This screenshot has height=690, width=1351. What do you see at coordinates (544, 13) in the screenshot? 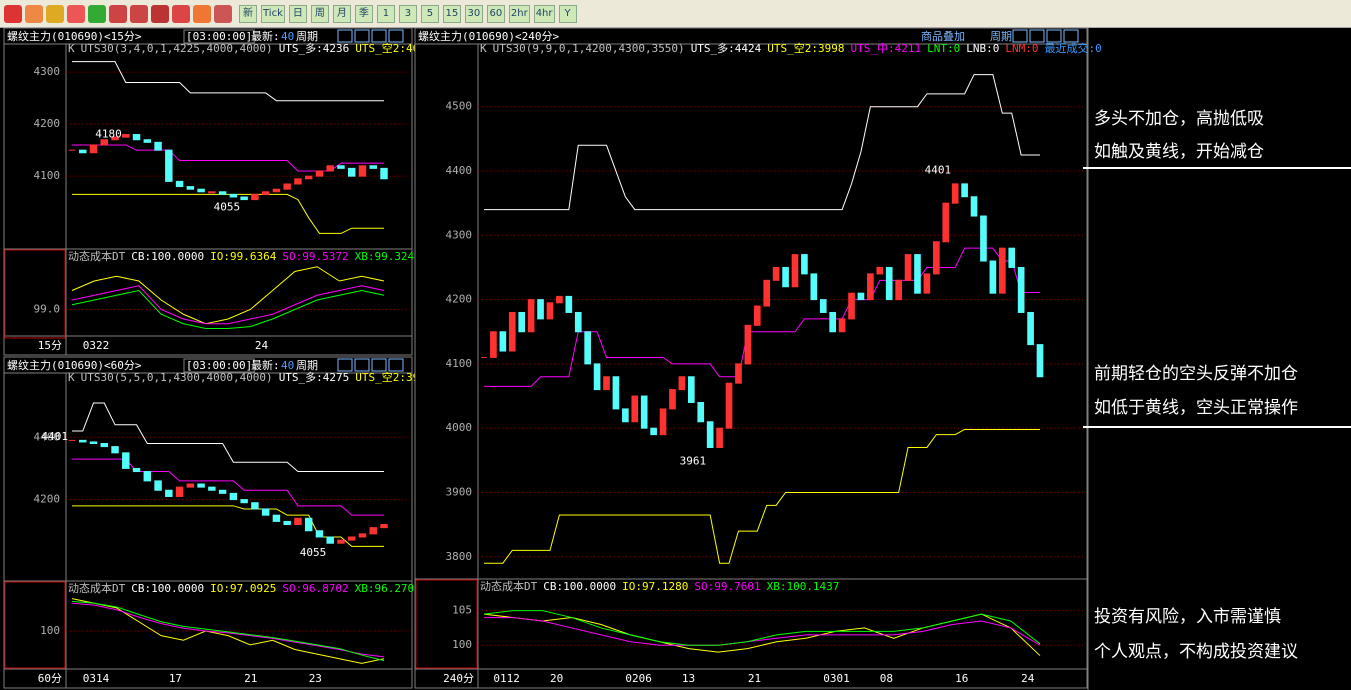
I see `toolbar-button: 4hr` at bounding box center [544, 13].